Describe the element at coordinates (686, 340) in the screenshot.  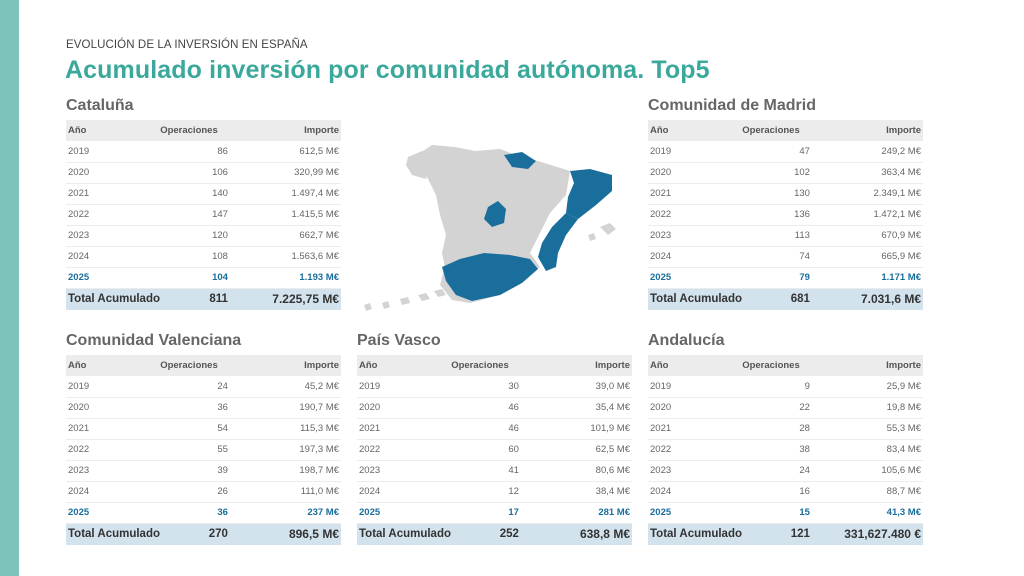
I see `region-title: Andalucía` at that location.